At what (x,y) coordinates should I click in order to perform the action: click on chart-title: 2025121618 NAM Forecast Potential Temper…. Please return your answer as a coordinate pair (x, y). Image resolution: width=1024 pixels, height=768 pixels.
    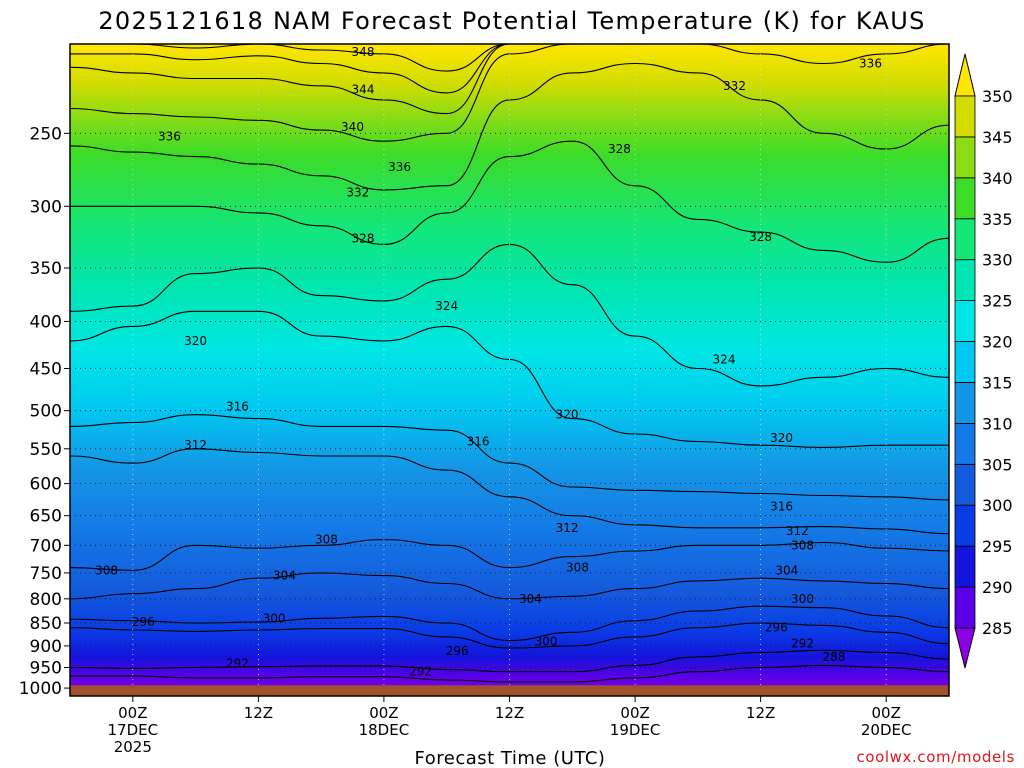
    Looking at the image, I should click on (511, 21).